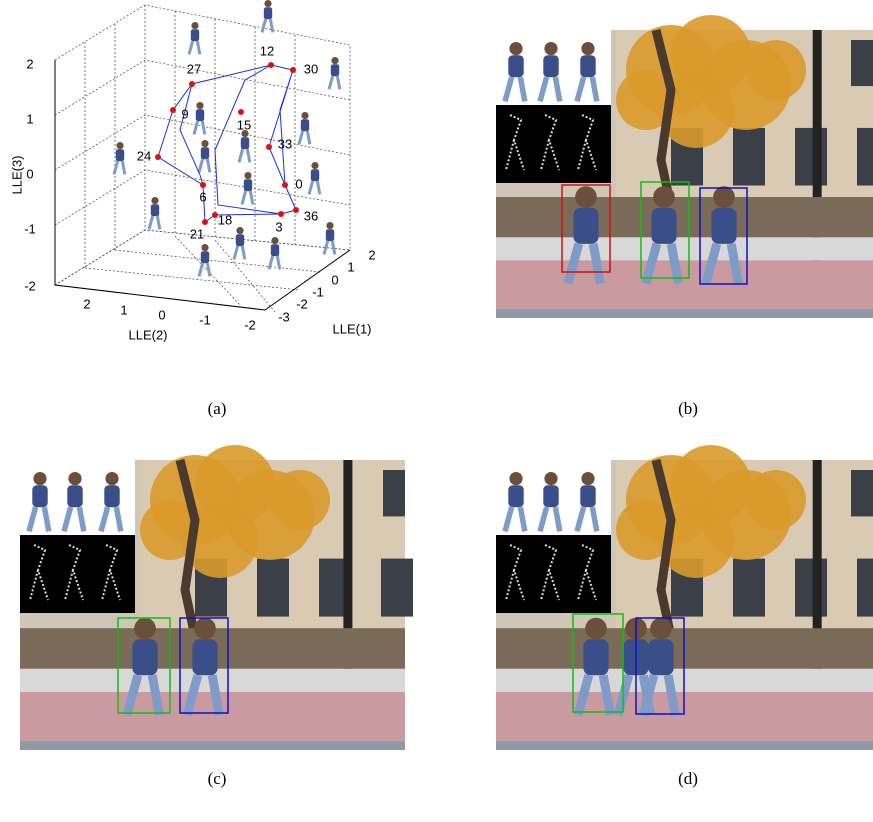 The height and width of the screenshot is (822, 873). I want to click on wall, so click(684, 249).